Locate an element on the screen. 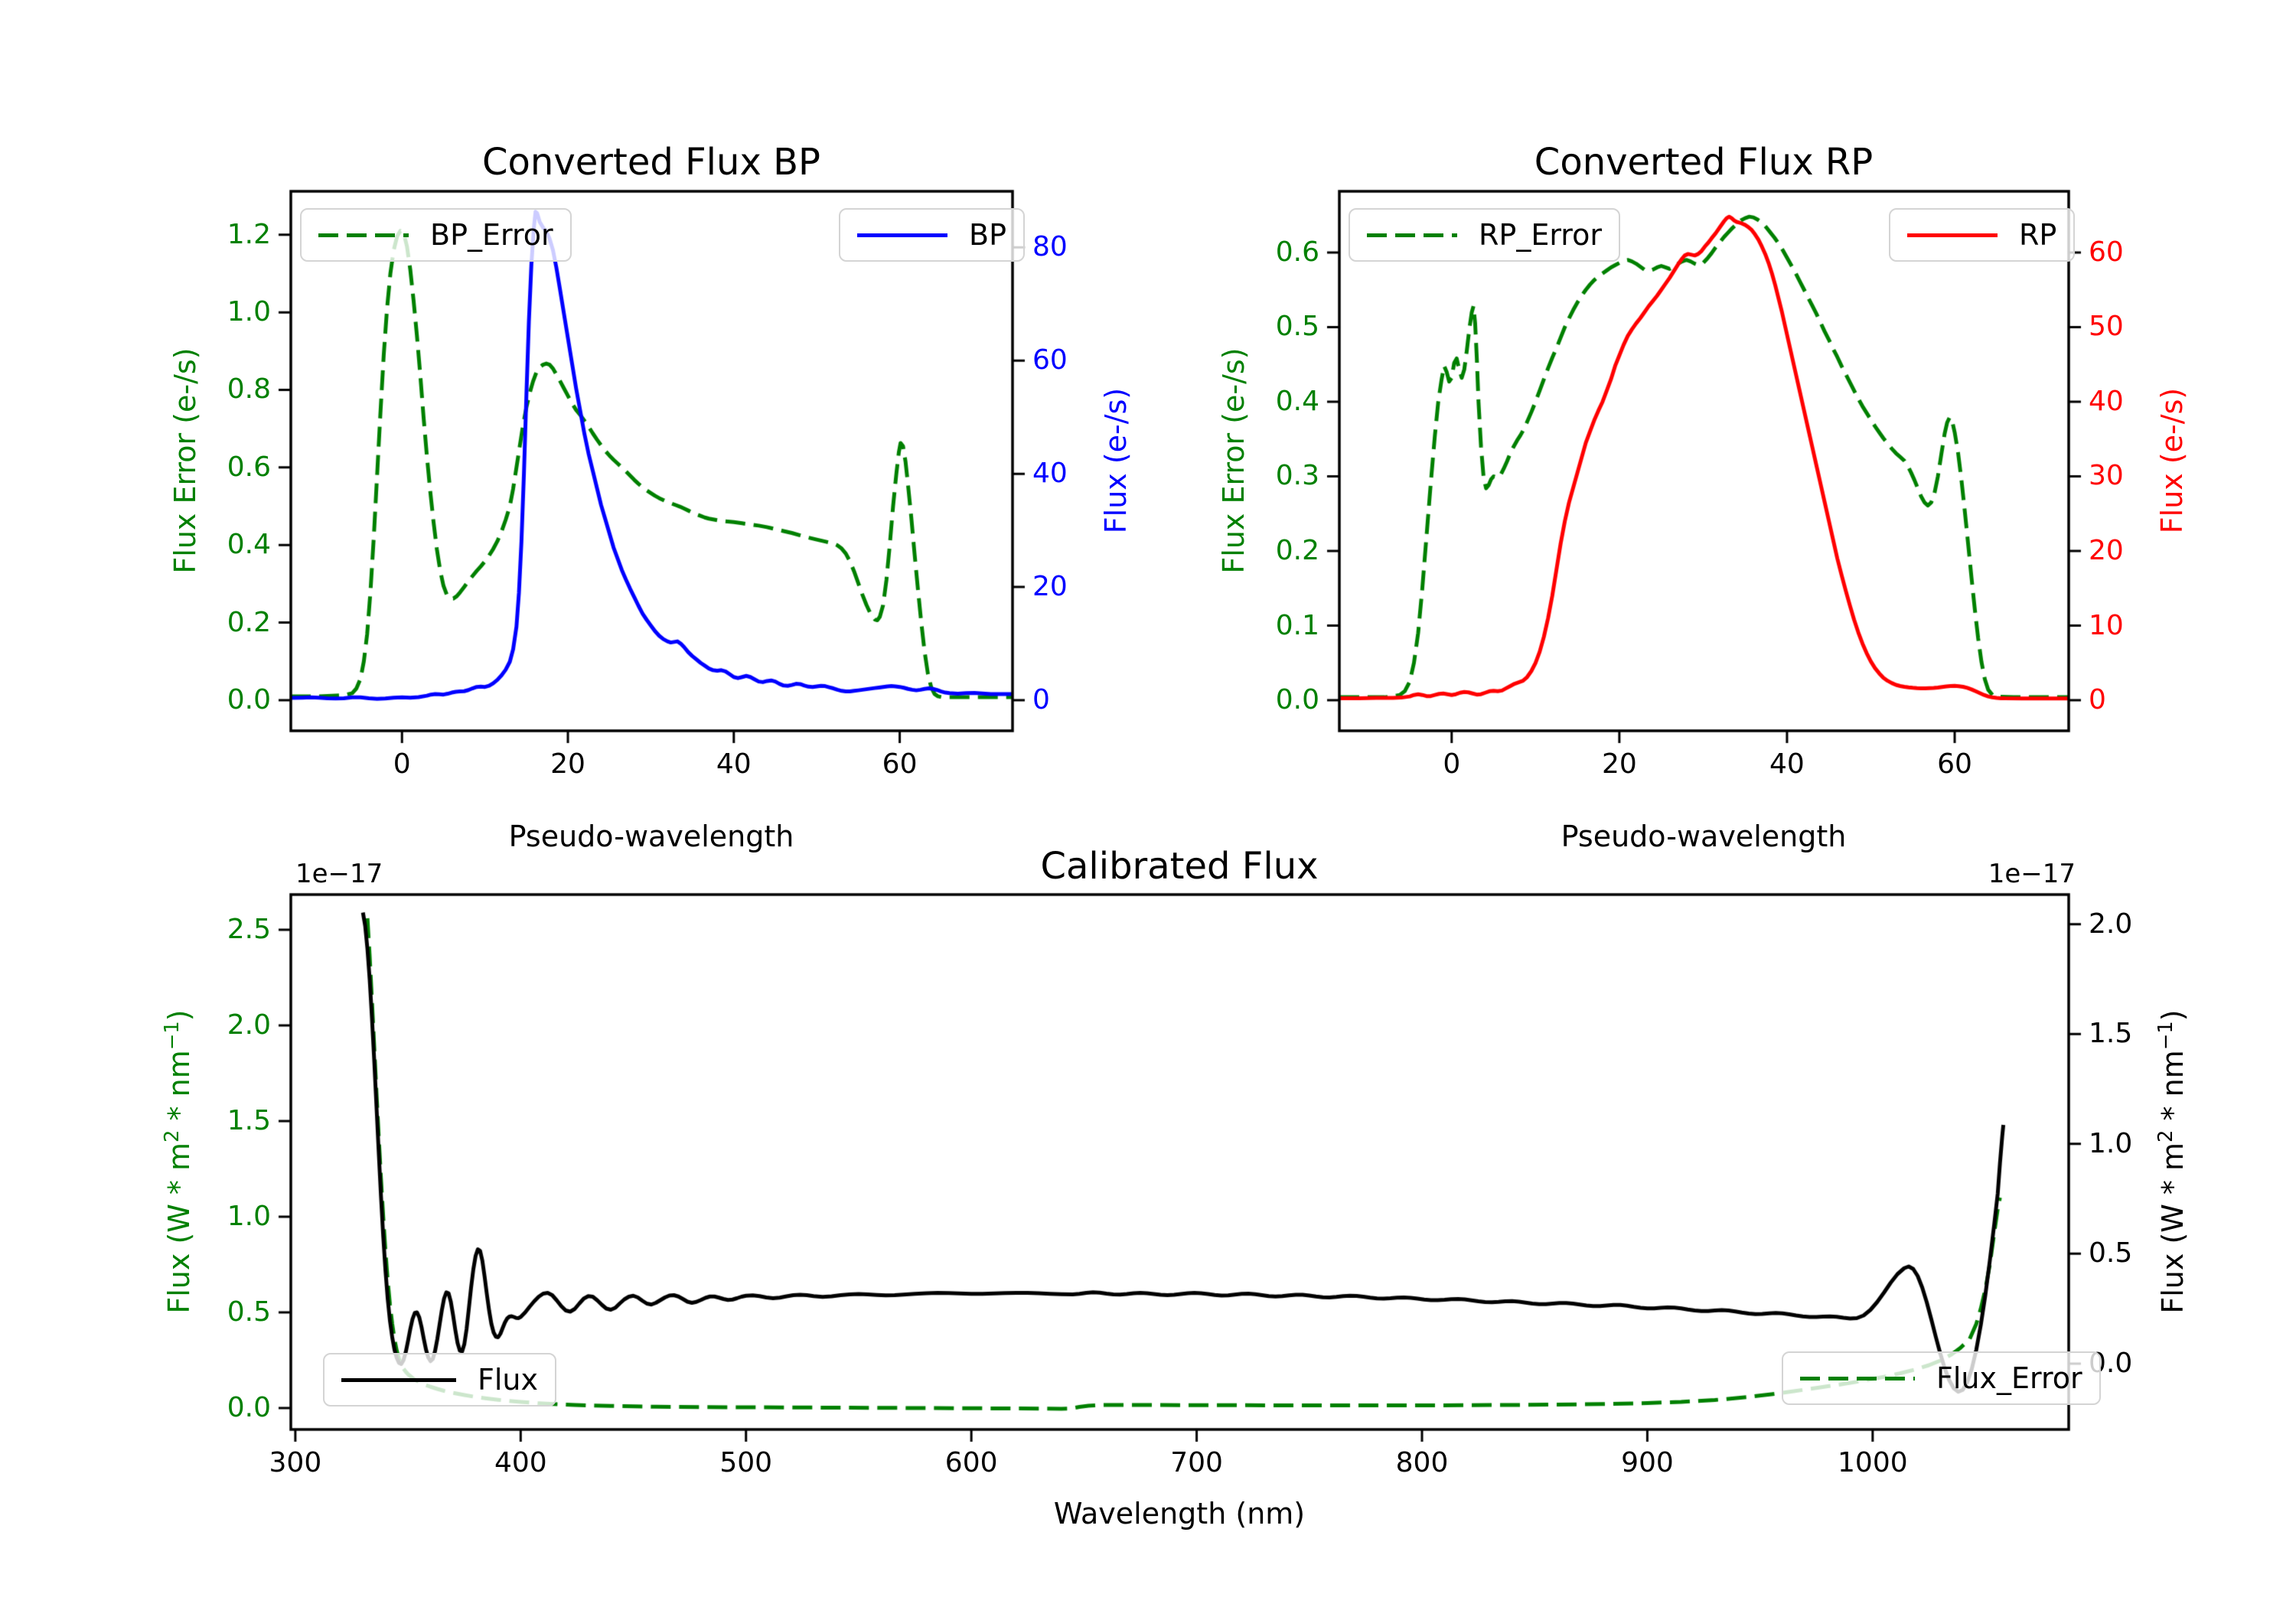  rp-error-legend-label: RP_Error is located at coordinates (1540, 235).